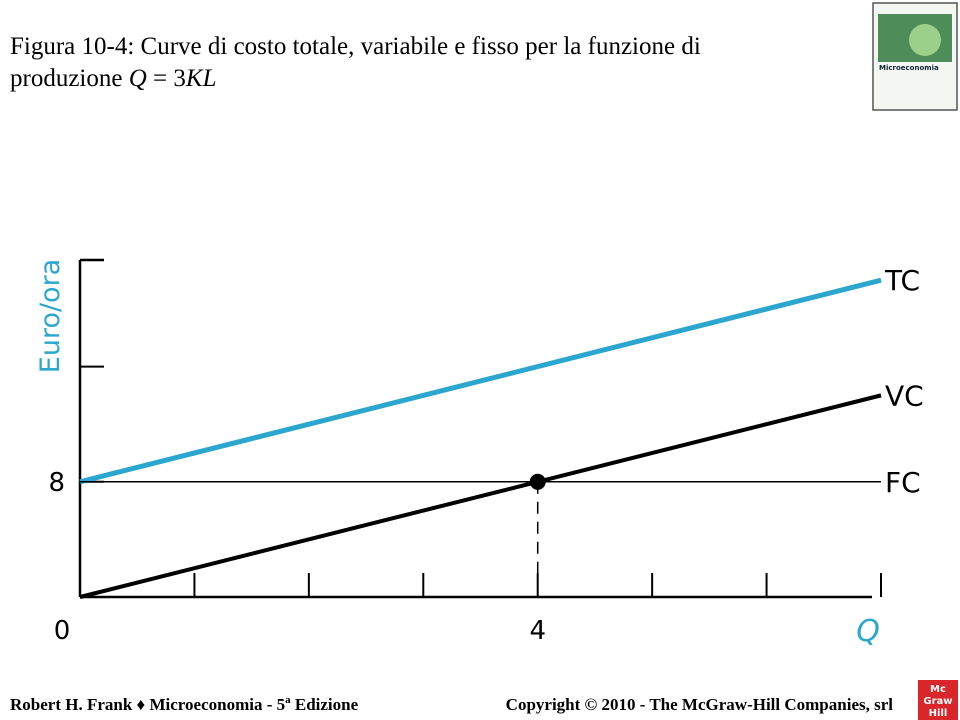 This screenshot has height=720, width=960. Describe the element at coordinates (56, 483) in the screenshot. I see `y-tick-label: 8` at that location.